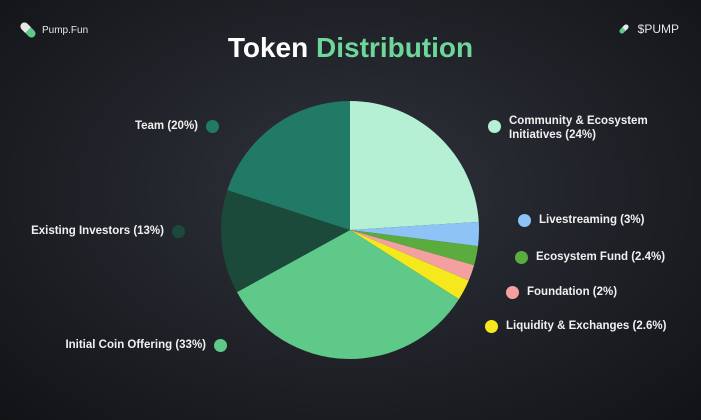 This screenshot has width=701, height=420. I want to click on legend-existing-investors: Existing Investors (13%), so click(108, 231).